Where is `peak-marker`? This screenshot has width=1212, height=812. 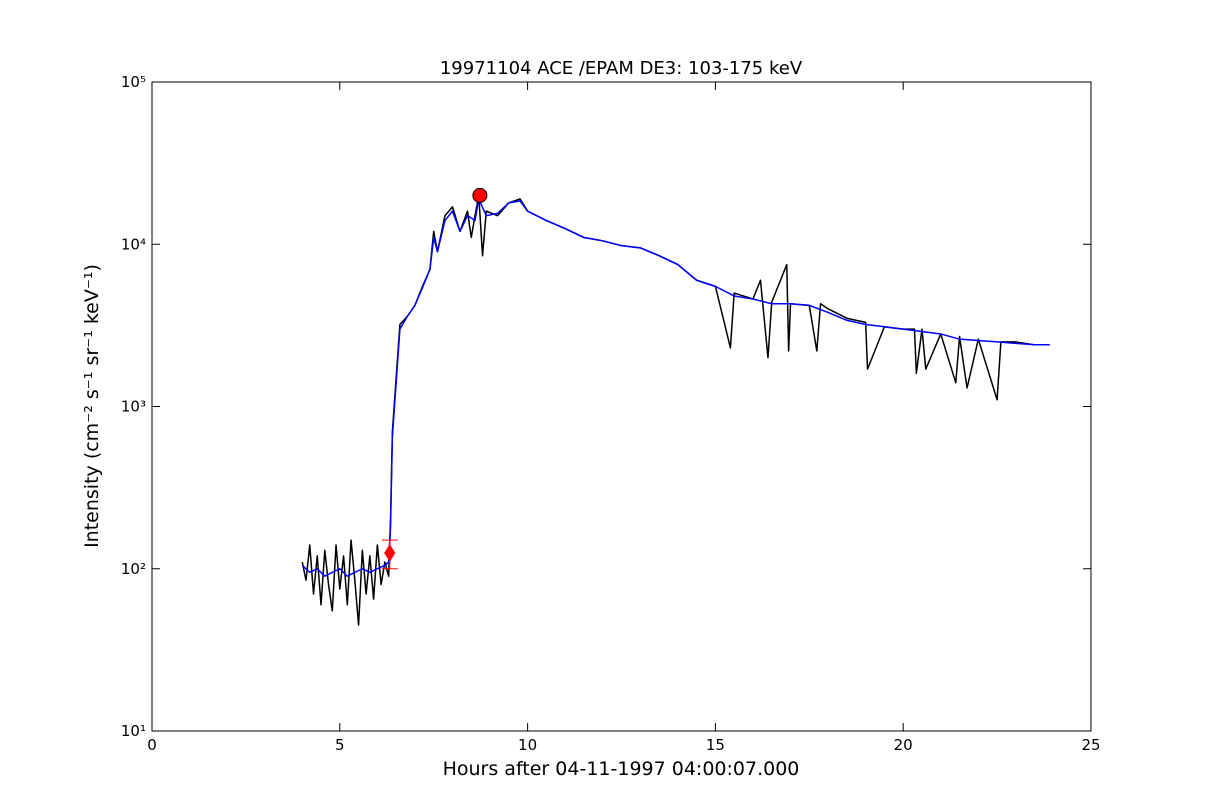
peak-marker is located at coordinates (480, 195).